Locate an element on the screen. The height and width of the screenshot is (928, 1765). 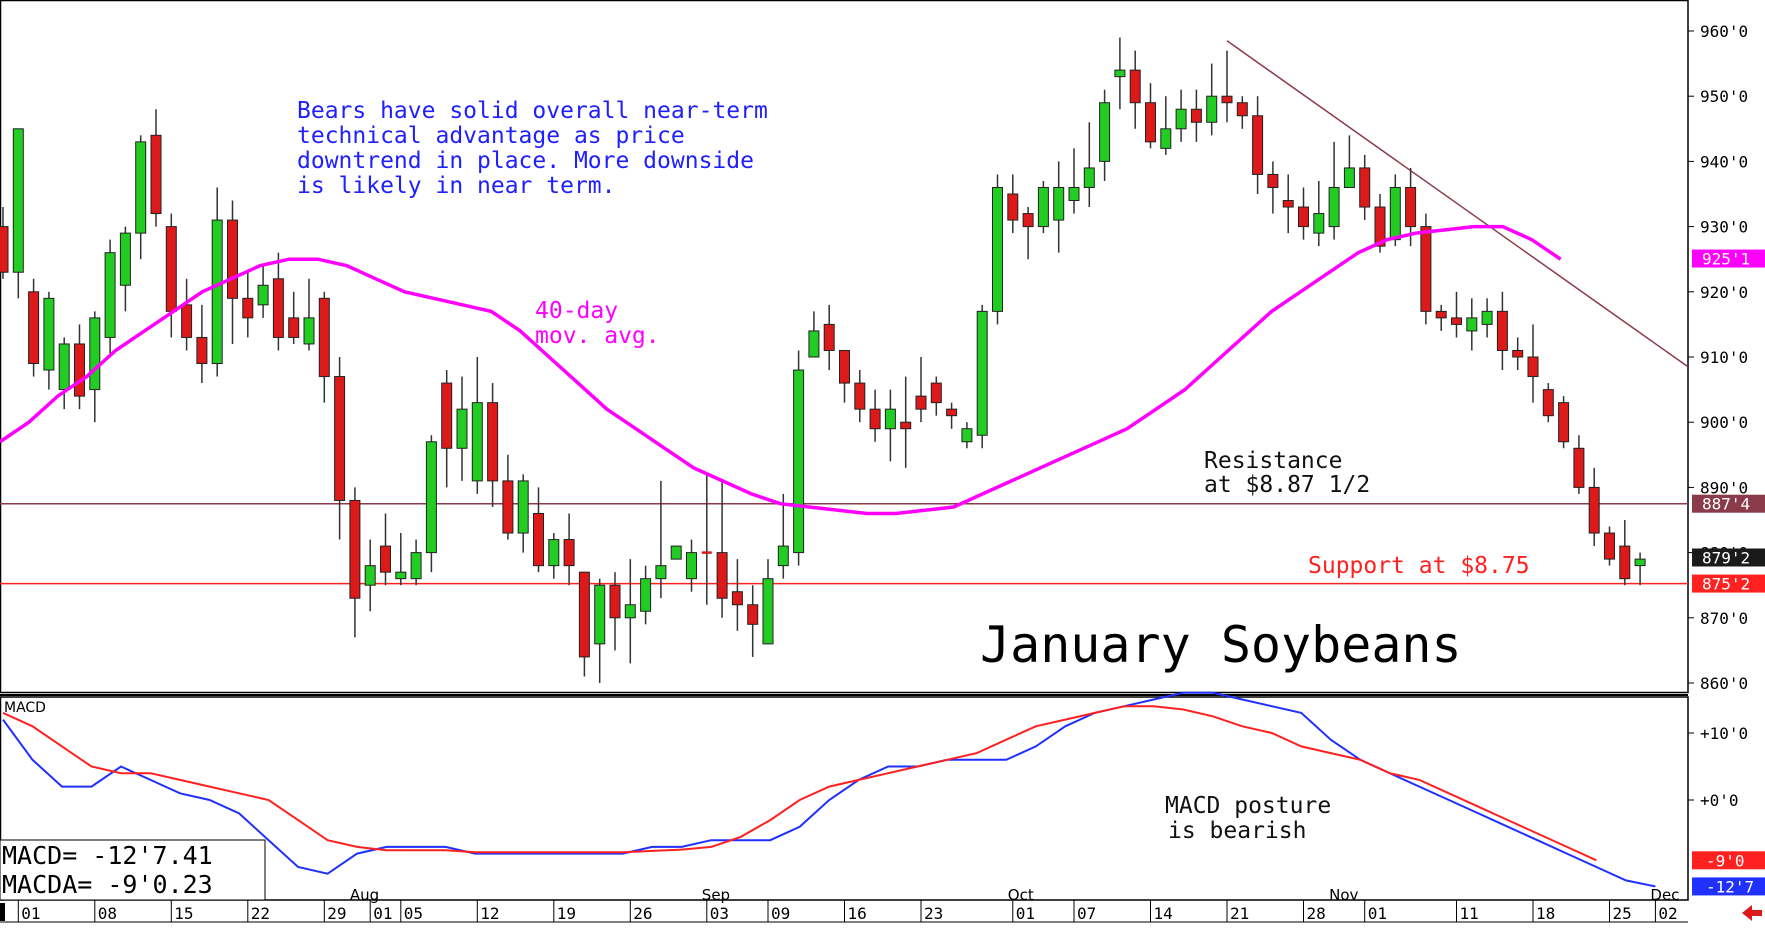
price-tag-label: 875'2 is located at coordinates (1726, 584).